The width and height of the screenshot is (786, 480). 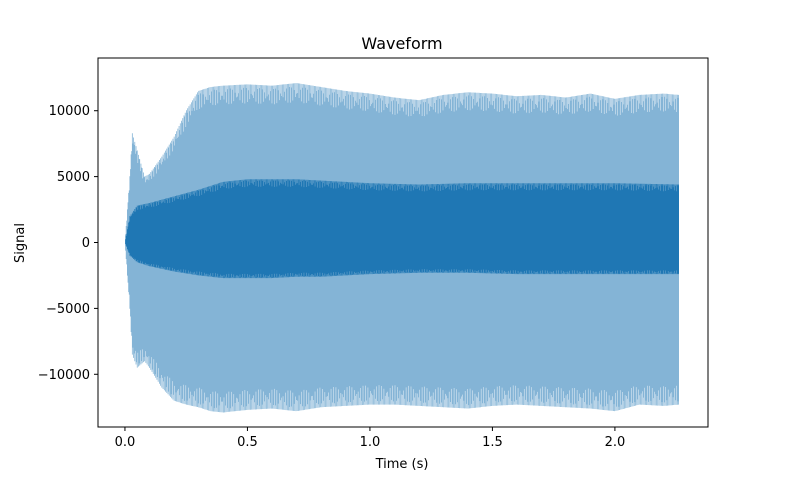 What do you see at coordinates (64, 375) in the screenshot?
I see `y-tick-label: −10000` at bounding box center [64, 375].